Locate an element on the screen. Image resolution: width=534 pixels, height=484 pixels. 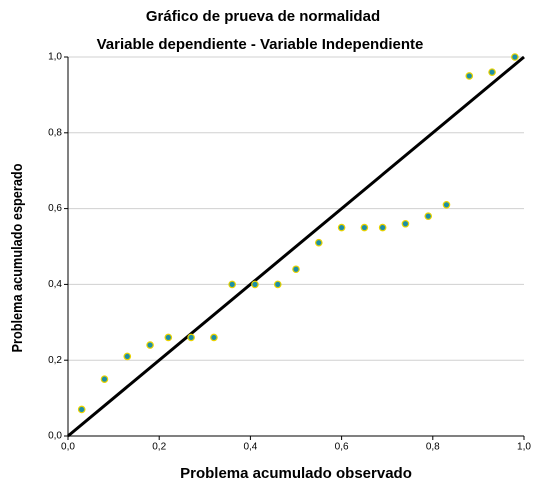
y-axis-label: Problema acumulado esperado is located at coordinates (16, 258).